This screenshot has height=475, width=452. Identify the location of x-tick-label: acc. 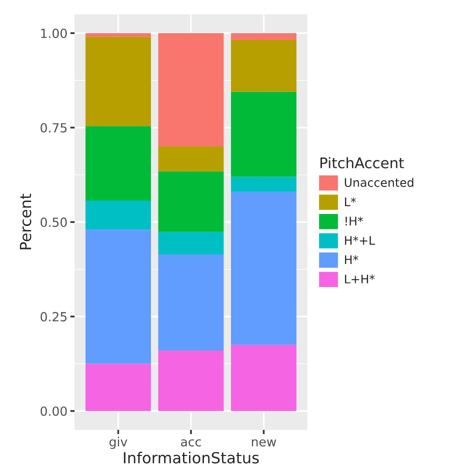
(191, 442).